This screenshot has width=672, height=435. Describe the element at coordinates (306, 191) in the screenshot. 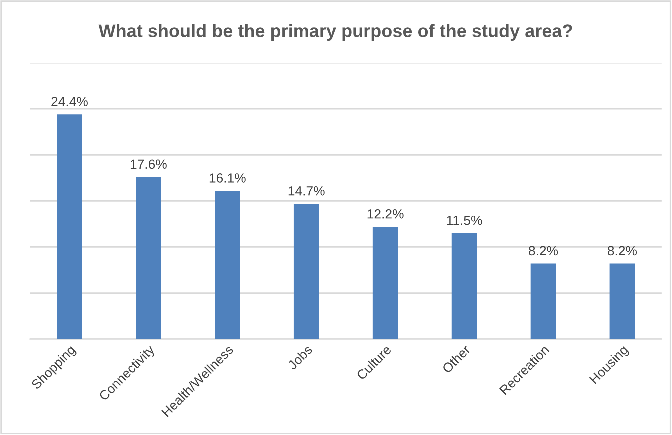

I see `data-label: 14.7%` at that location.